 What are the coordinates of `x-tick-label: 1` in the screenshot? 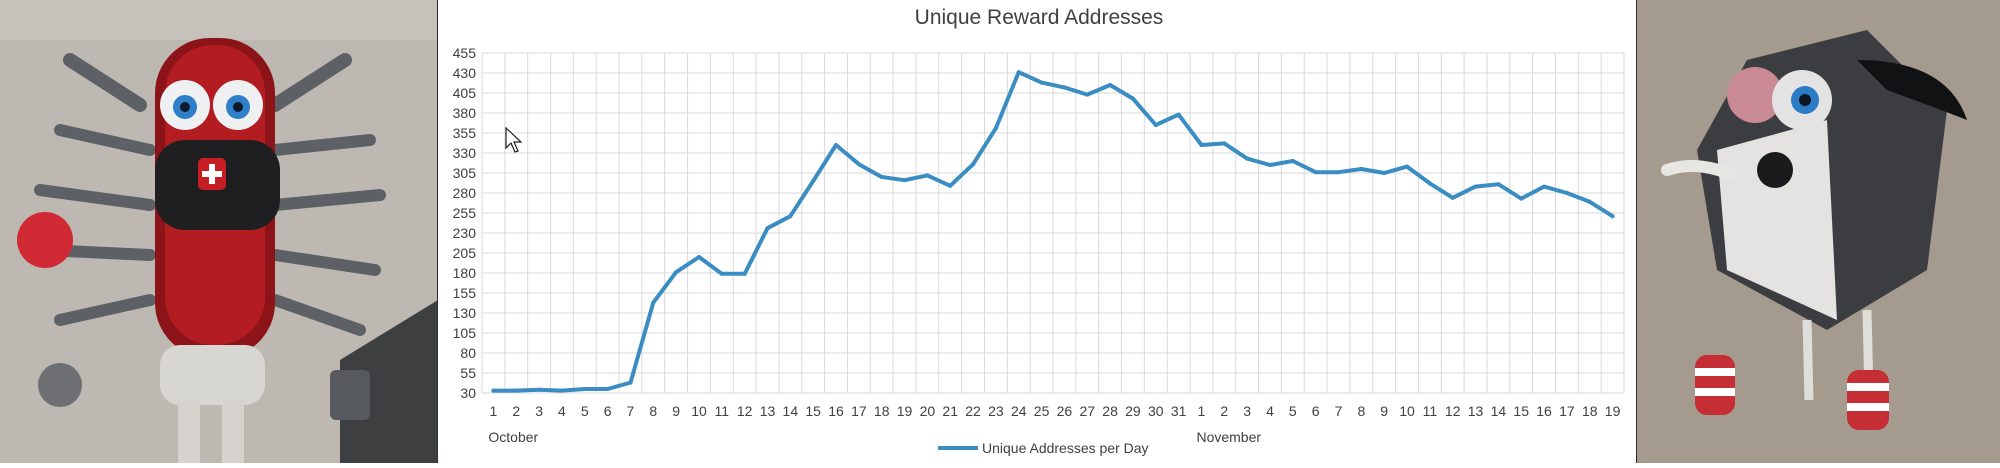 It's located at (1202, 411).